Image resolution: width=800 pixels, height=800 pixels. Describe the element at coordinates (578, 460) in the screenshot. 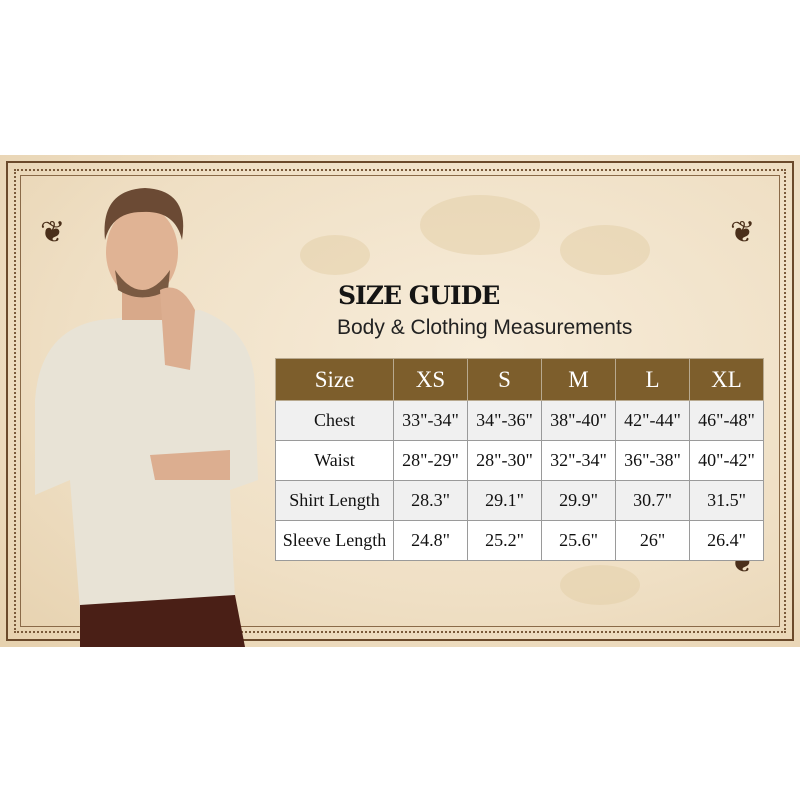

I see `table-cell: 32"-34"` at that location.